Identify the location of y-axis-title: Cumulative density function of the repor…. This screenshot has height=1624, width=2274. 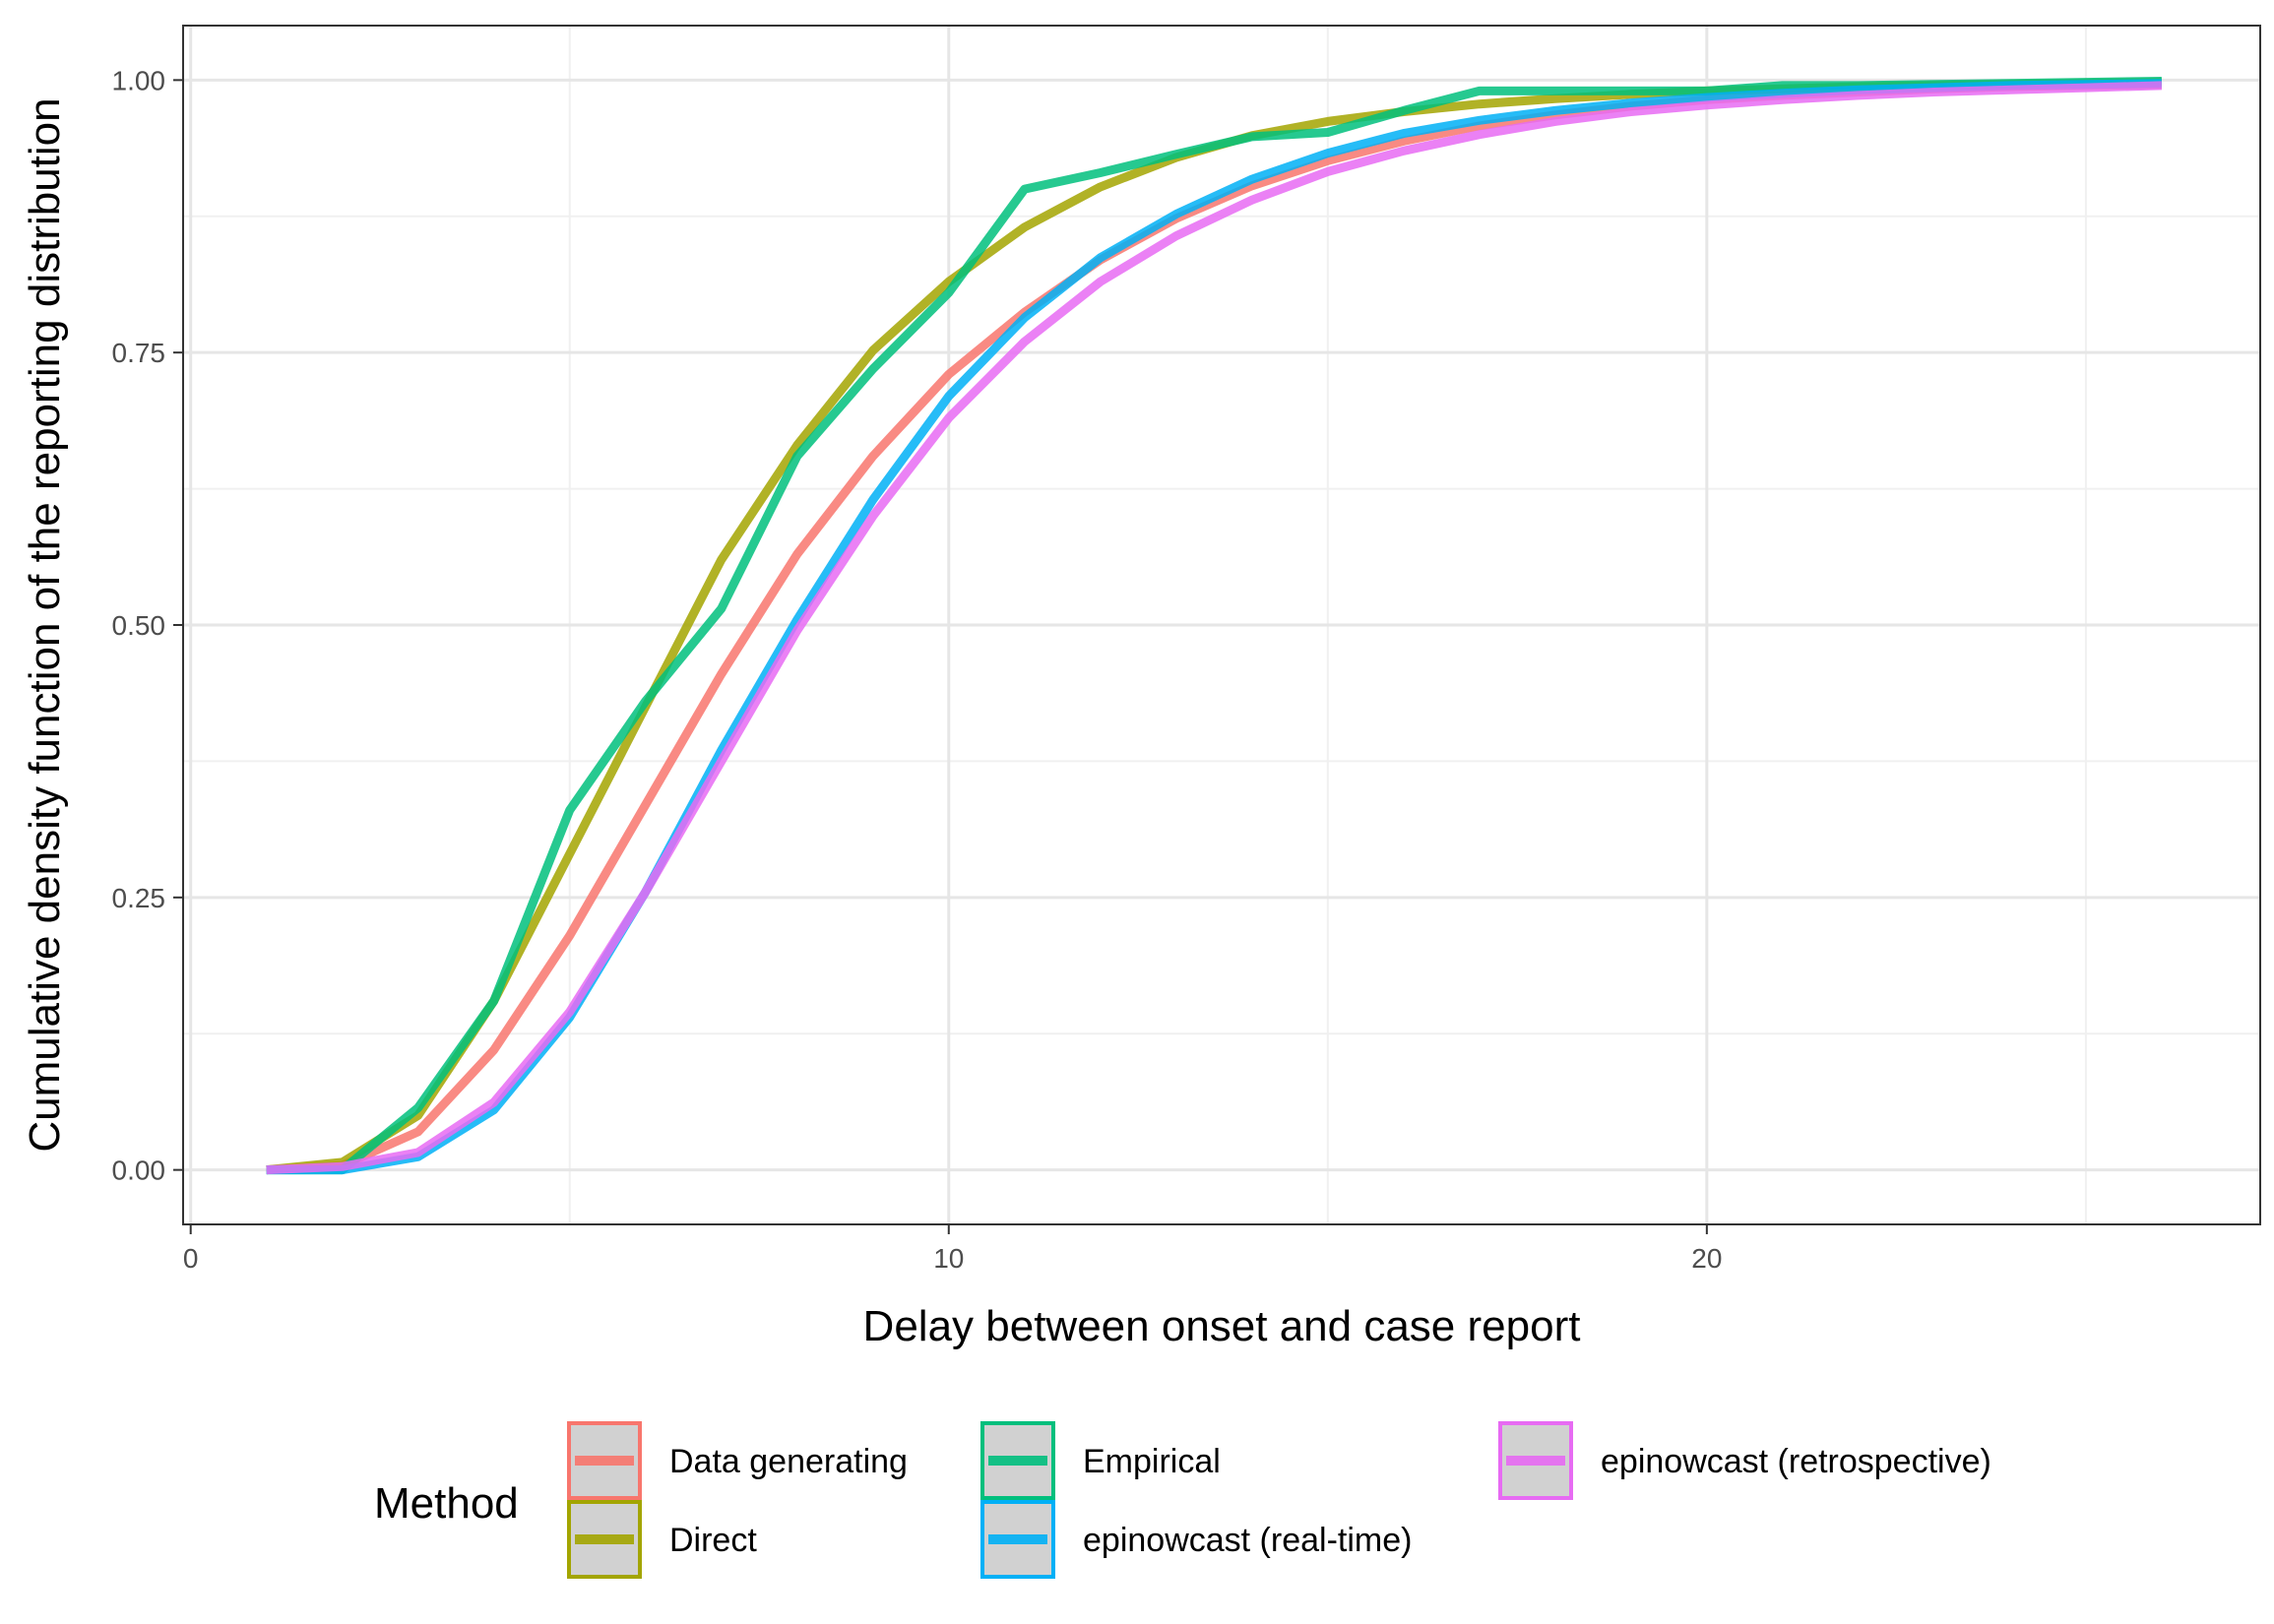
(45, 624).